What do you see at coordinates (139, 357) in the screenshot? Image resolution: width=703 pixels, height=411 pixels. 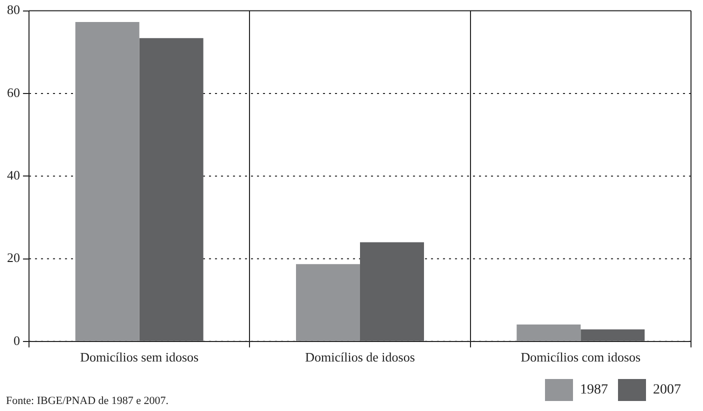 I see `x-tick-label: Domicílios sem idosos` at bounding box center [139, 357].